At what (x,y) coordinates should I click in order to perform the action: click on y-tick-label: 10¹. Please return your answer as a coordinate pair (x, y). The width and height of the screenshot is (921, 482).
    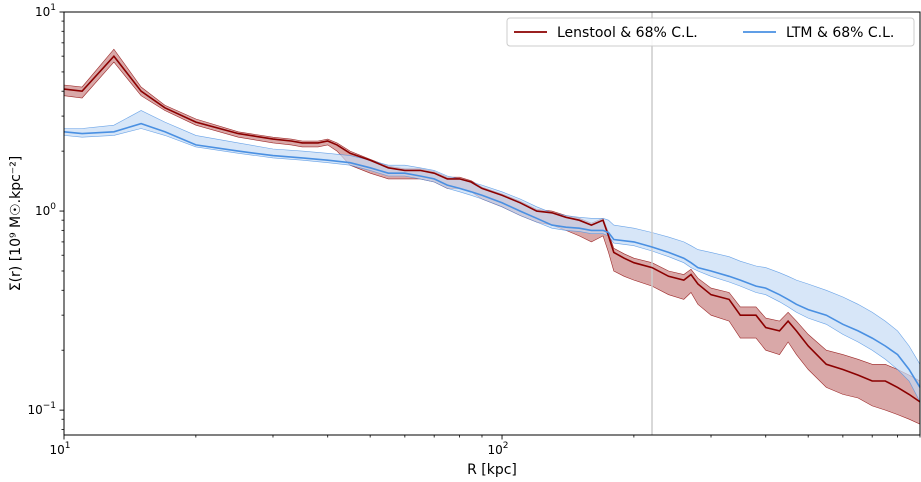
    Looking at the image, I should click on (45, 11).